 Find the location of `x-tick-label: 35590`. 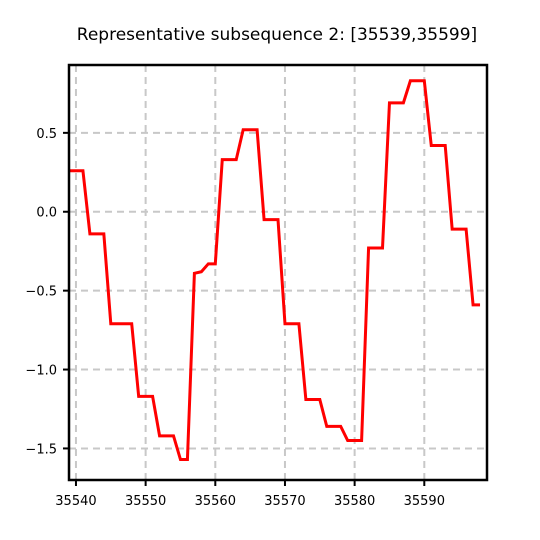

x-tick-label: 35590 is located at coordinates (424, 501).